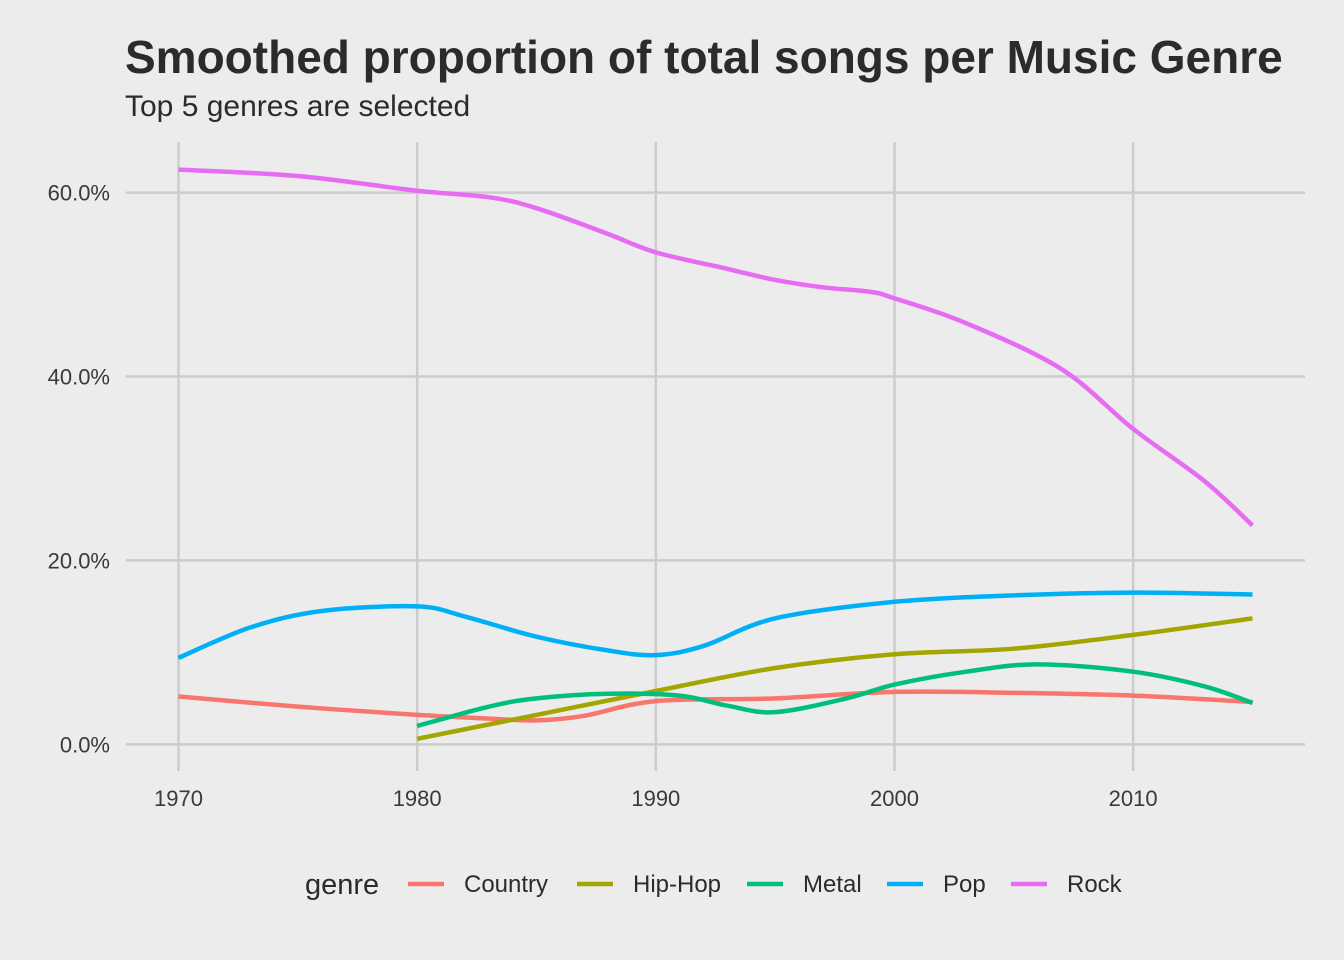 The height and width of the screenshot is (960, 1344). I want to click on legend: genre Country Hip-Hop Metal Pop Rock, so click(714, 885).